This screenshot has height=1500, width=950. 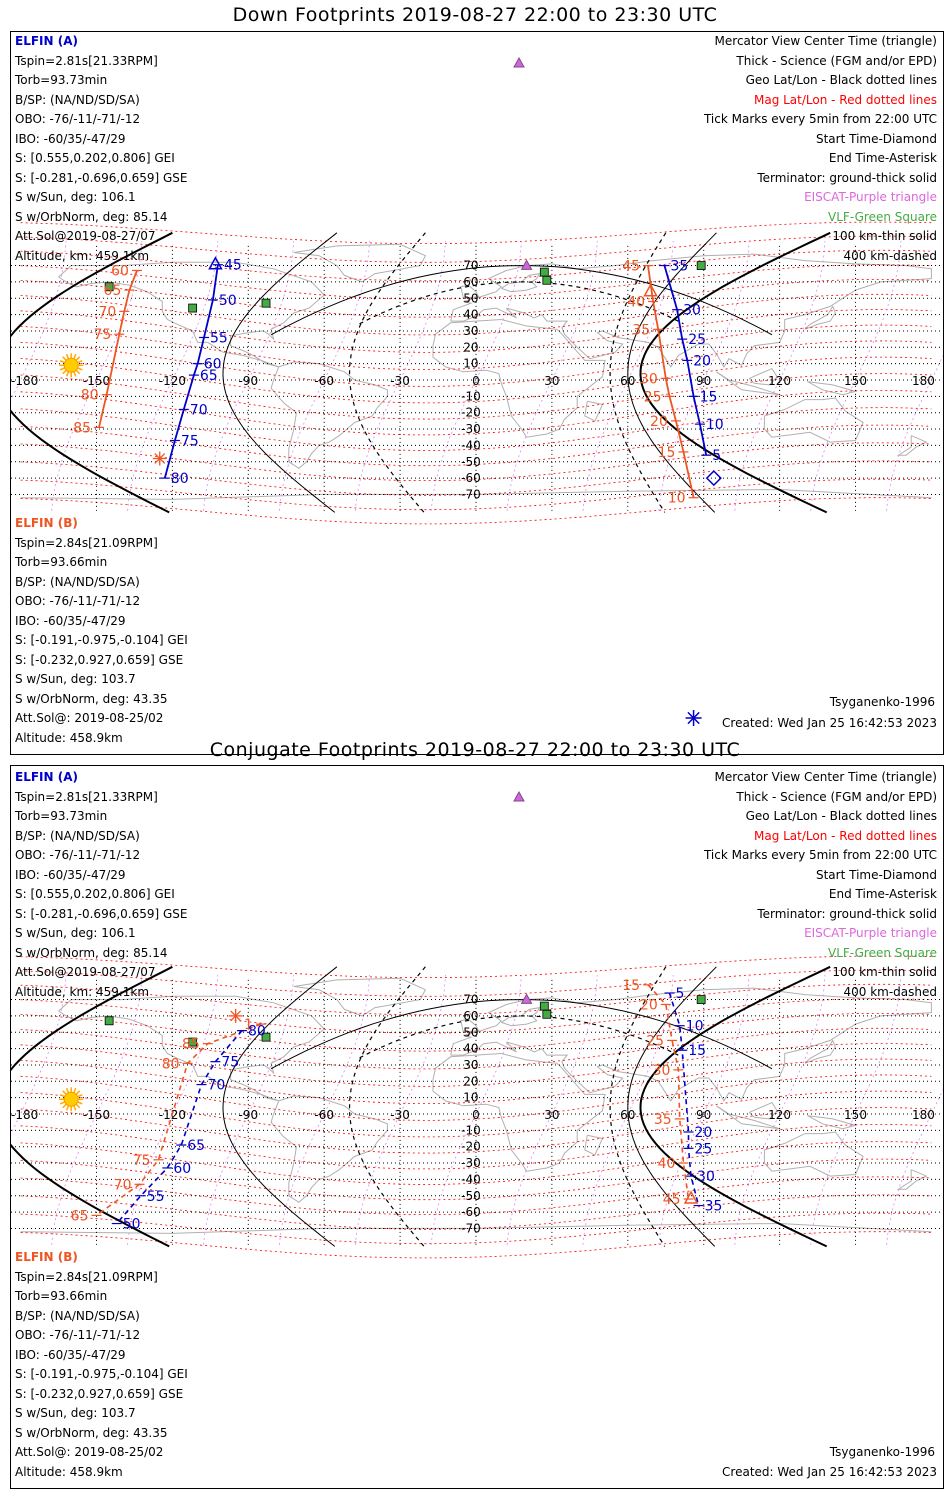 What do you see at coordinates (61, 562) in the screenshot?
I see `elfin-b-line: Torb=93.66min` at bounding box center [61, 562].